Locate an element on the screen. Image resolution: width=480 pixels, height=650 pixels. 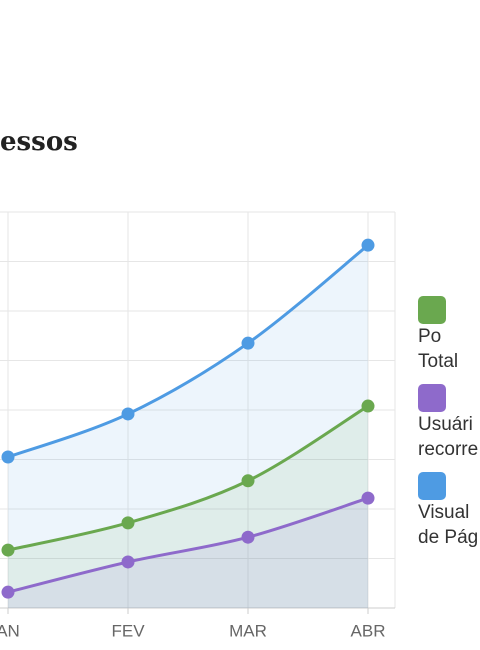
line is located at coordinates (188, 545).